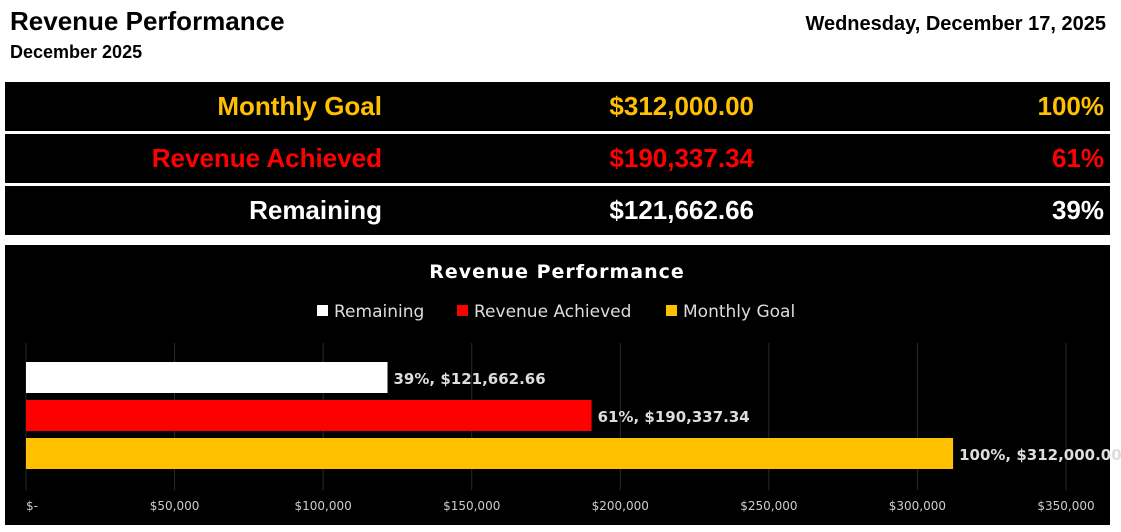  I want to click on chart-title: Revenue Performance, so click(557, 272).